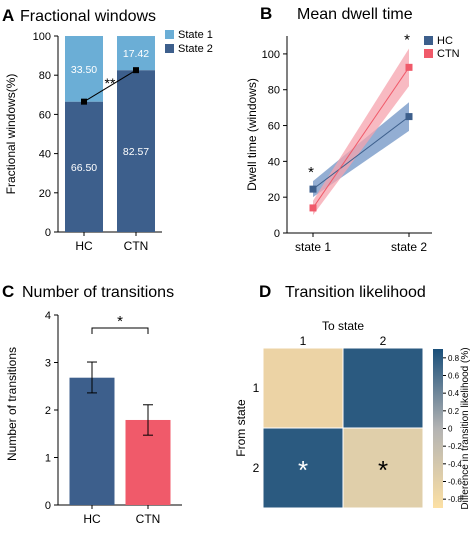 This screenshot has width=474, height=535. I want to click on c-significance-bracket, so click(120, 330).